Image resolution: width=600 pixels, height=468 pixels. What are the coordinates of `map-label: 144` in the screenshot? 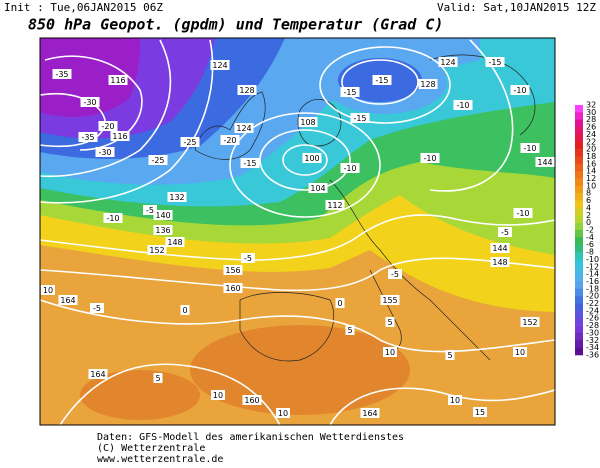 It's located at (499, 248).